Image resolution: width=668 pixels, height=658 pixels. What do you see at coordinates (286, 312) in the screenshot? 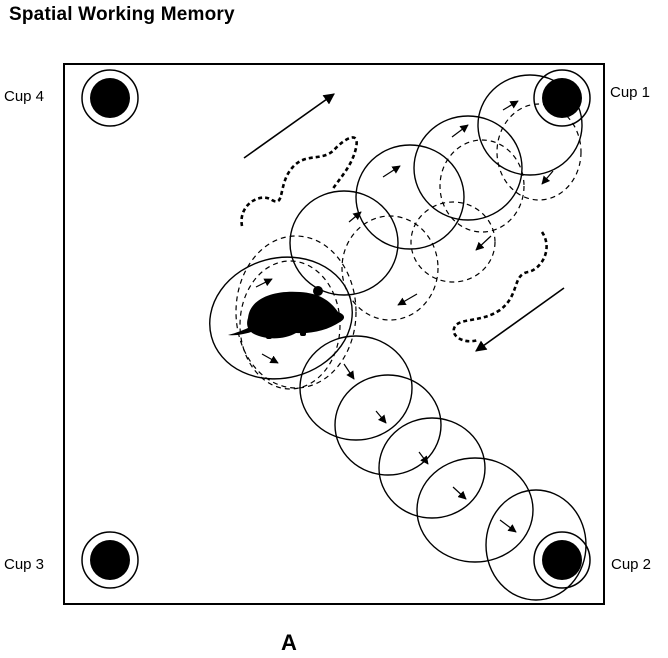
I see `rat-silhouette-icon` at bounding box center [286, 312].